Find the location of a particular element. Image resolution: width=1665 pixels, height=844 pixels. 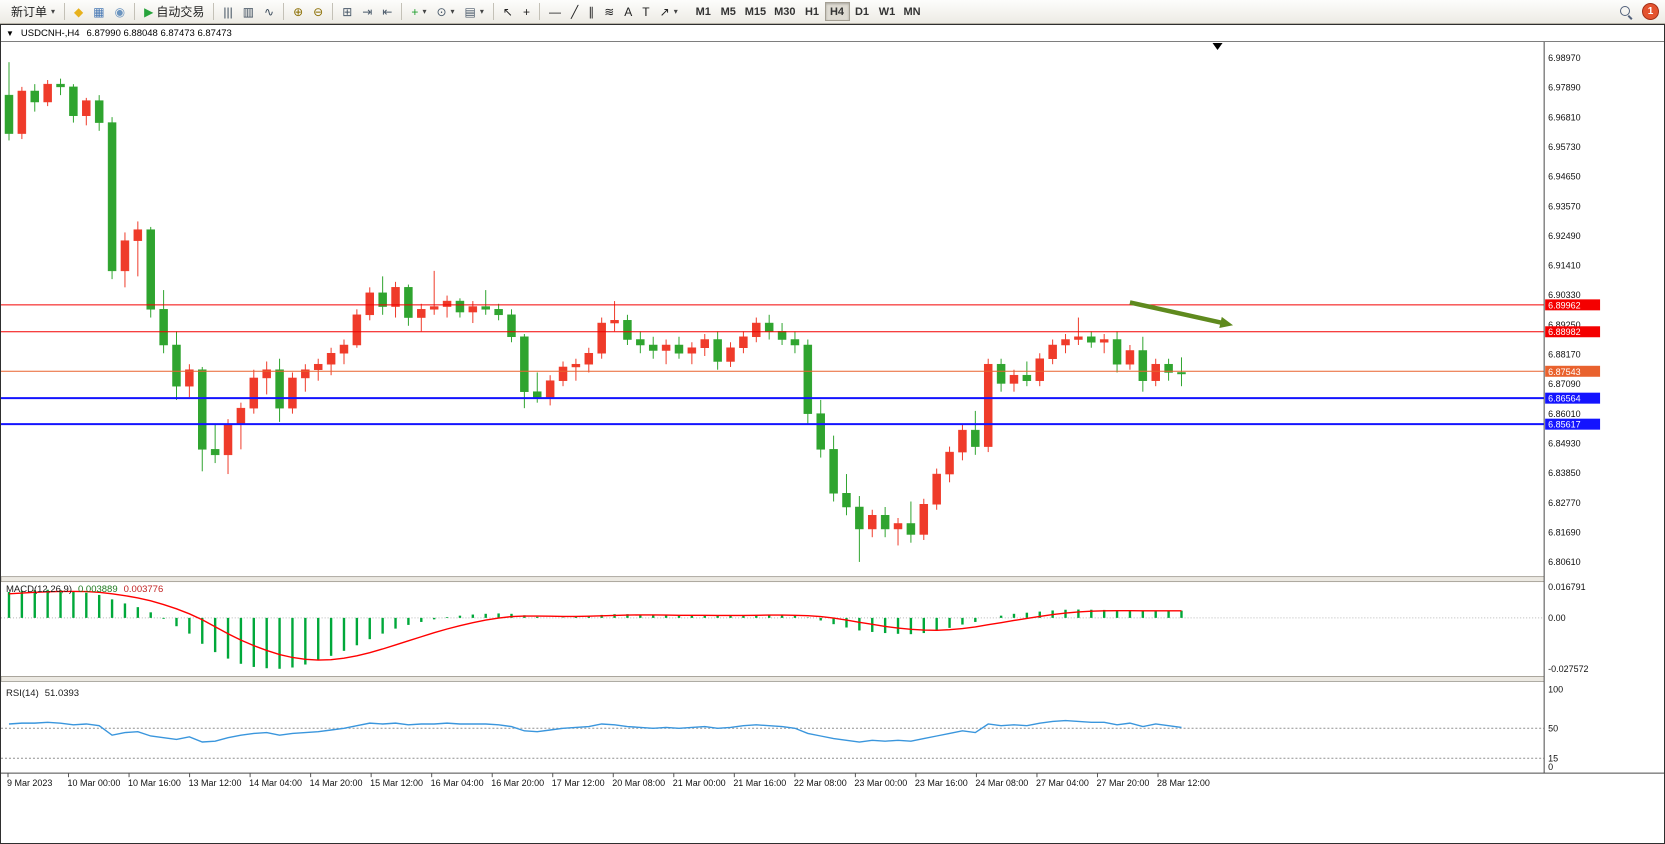

timeframe-m15: M15 is located at coordinates (755, 11).